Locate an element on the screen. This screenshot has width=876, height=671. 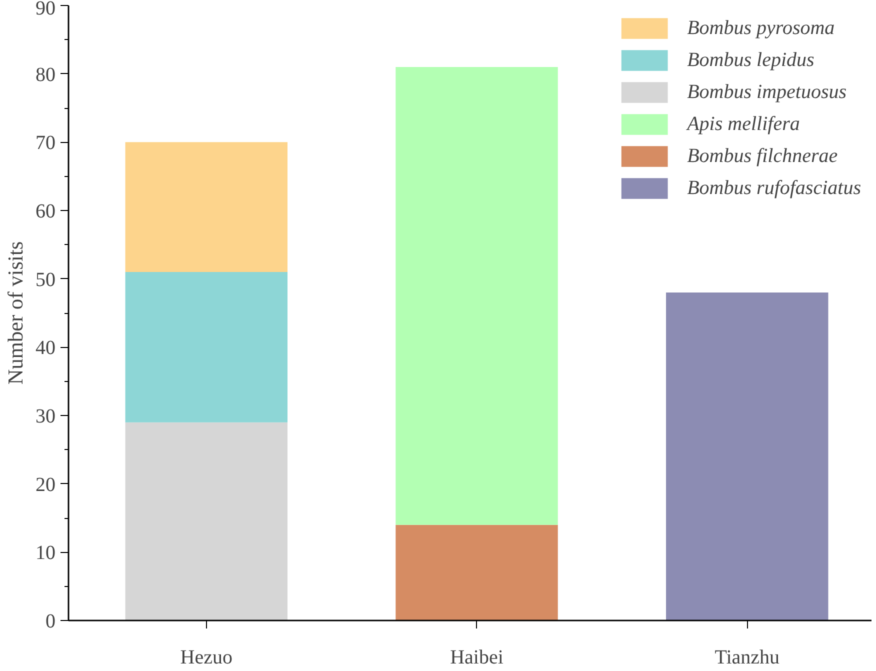
legend-label: Bombus pyrosoma is located at coordinates (761, 28).